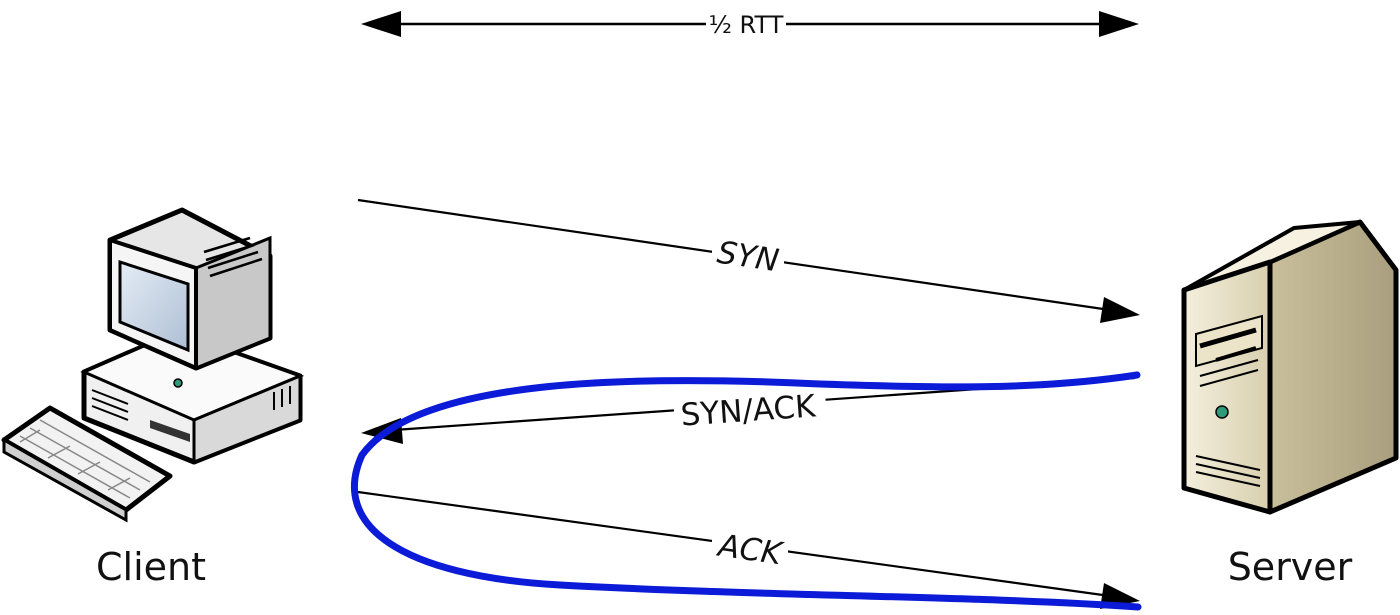 The image size is (1400, 615). Describe the element at coordinates (1119, 24) in the screenshot. I see `rtt-arrowhead-right` at that location.